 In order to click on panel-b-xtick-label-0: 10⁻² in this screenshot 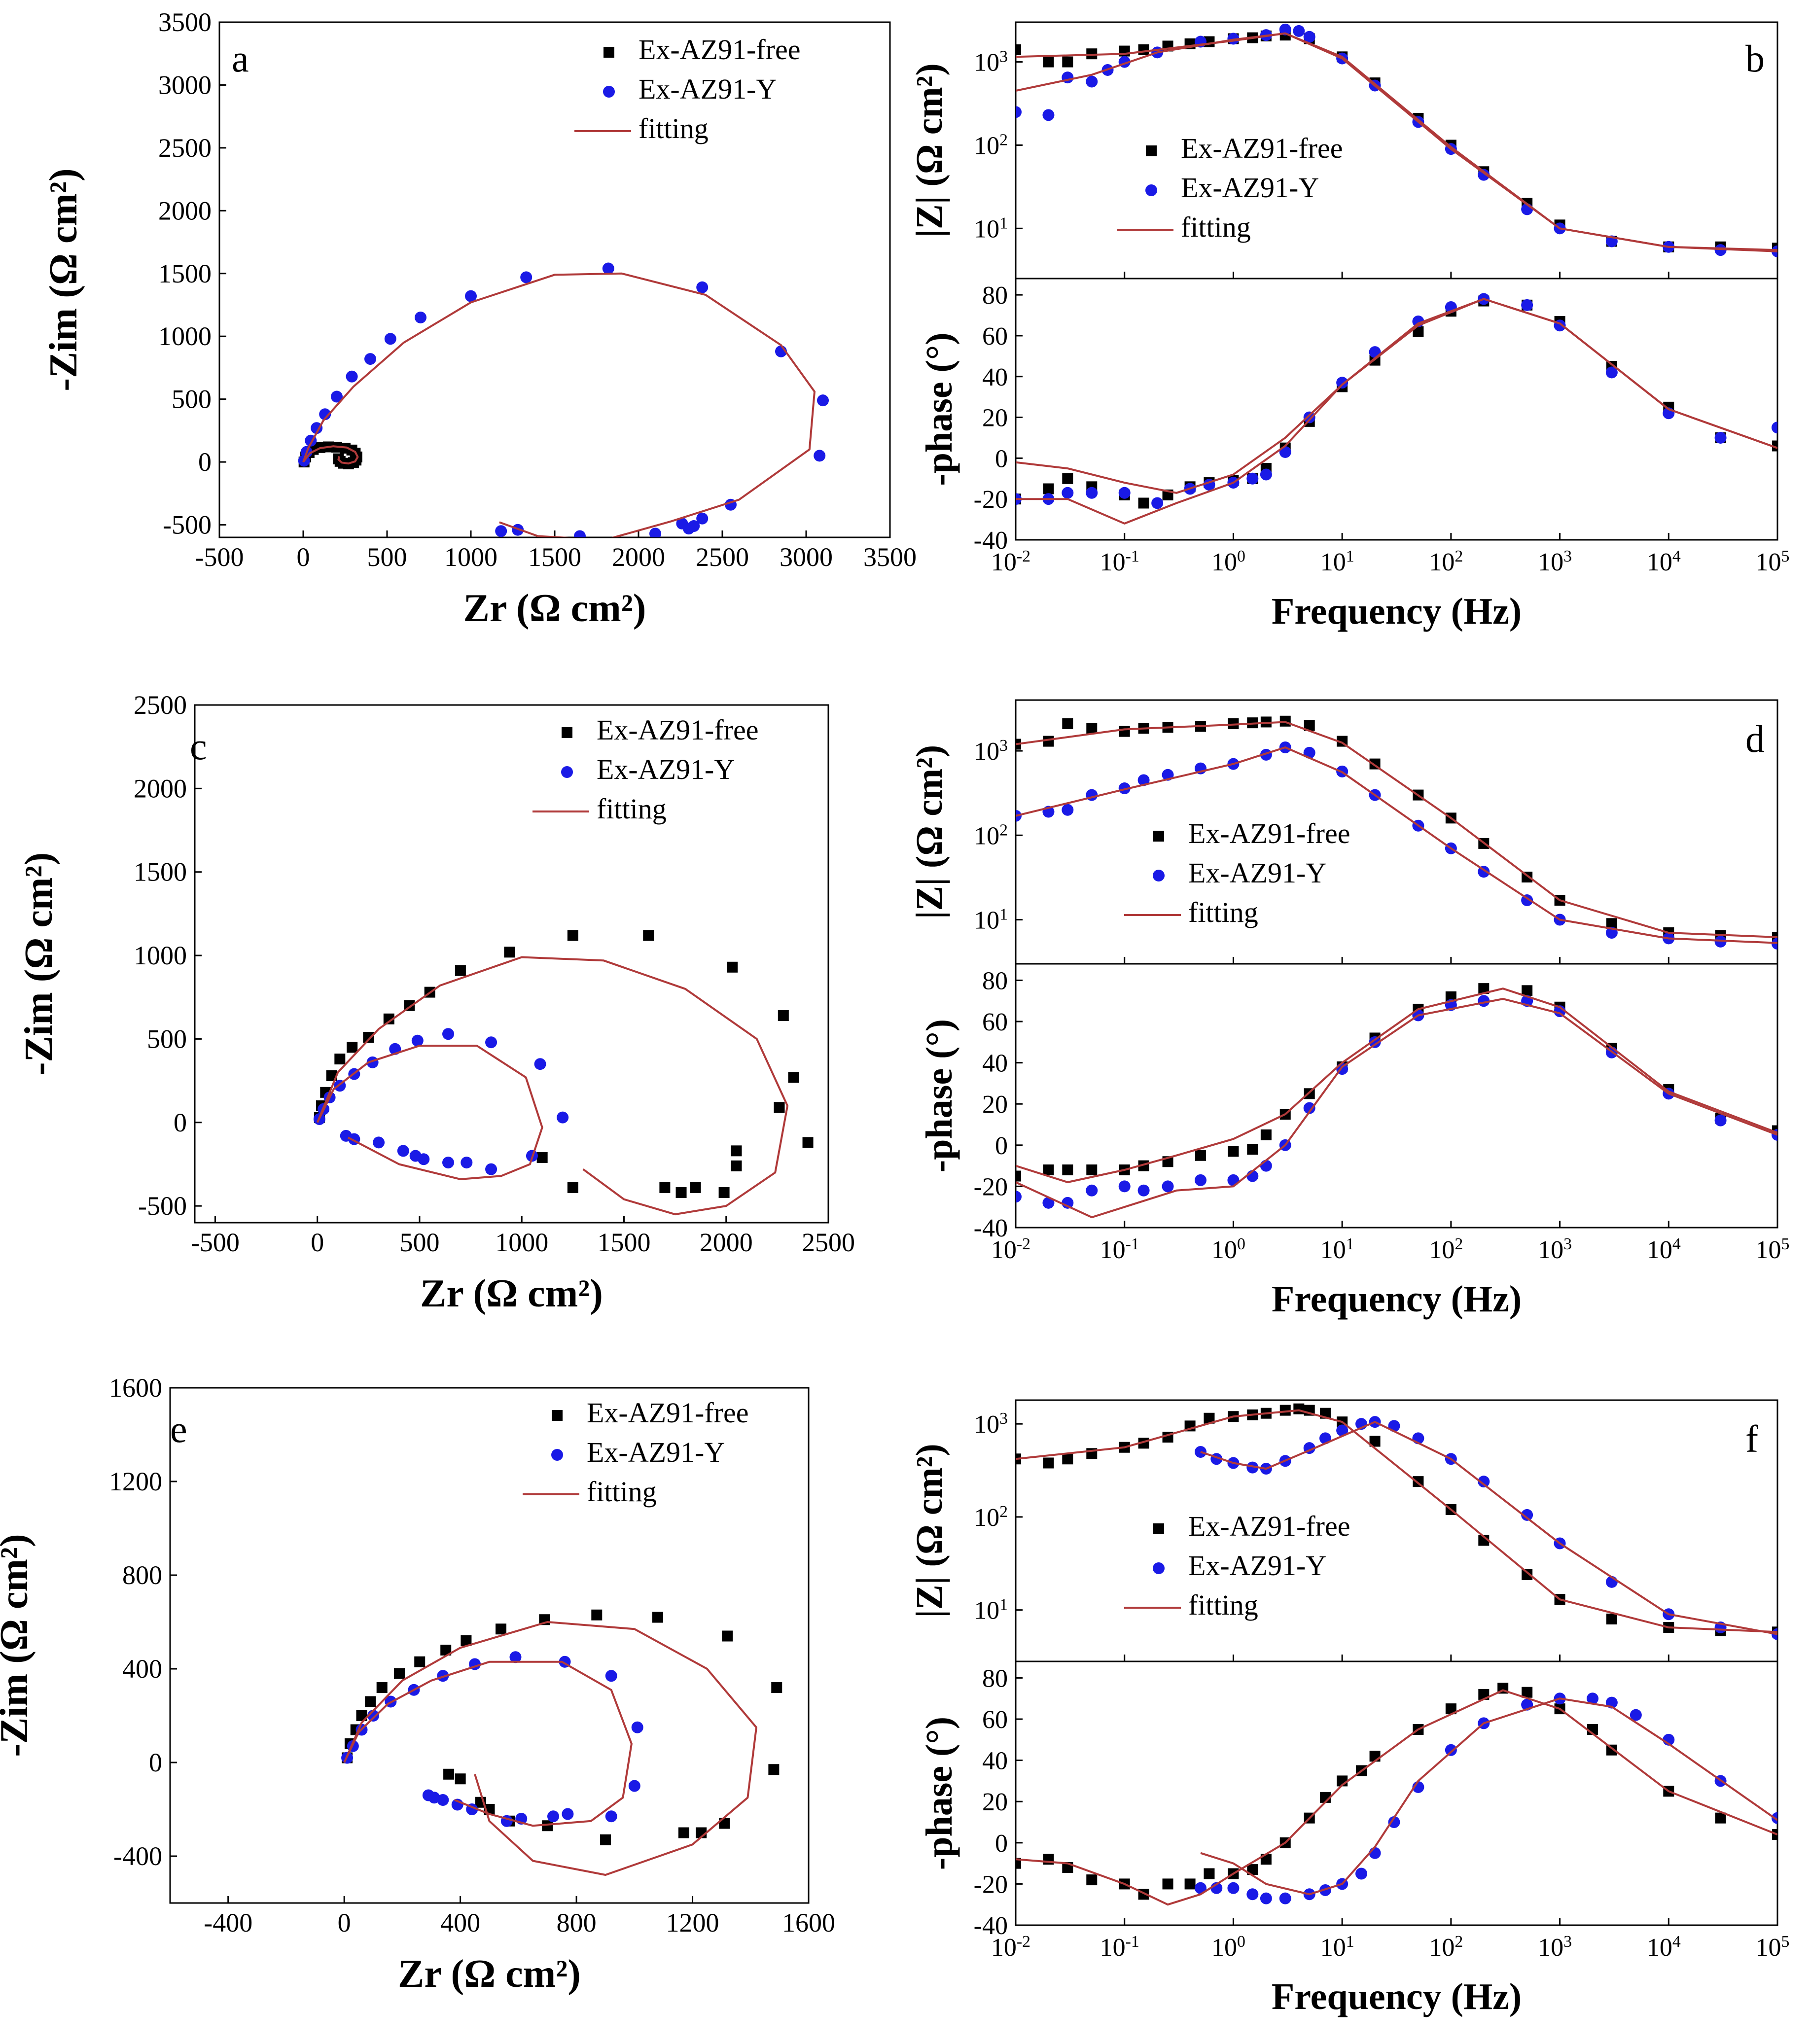, I will do `click(1010, 562)`.